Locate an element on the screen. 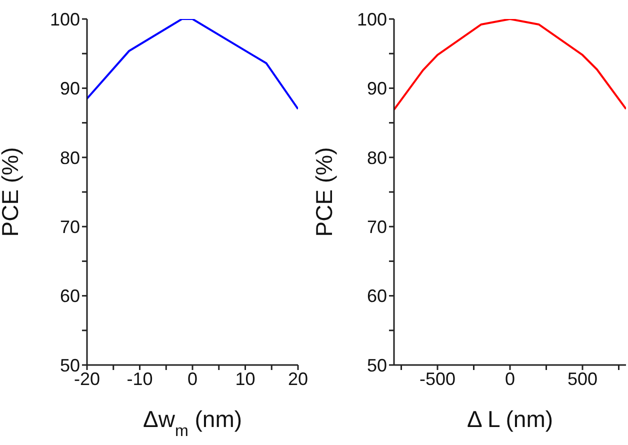  x-tick-label: 500 is located at coordinates (582, 378).